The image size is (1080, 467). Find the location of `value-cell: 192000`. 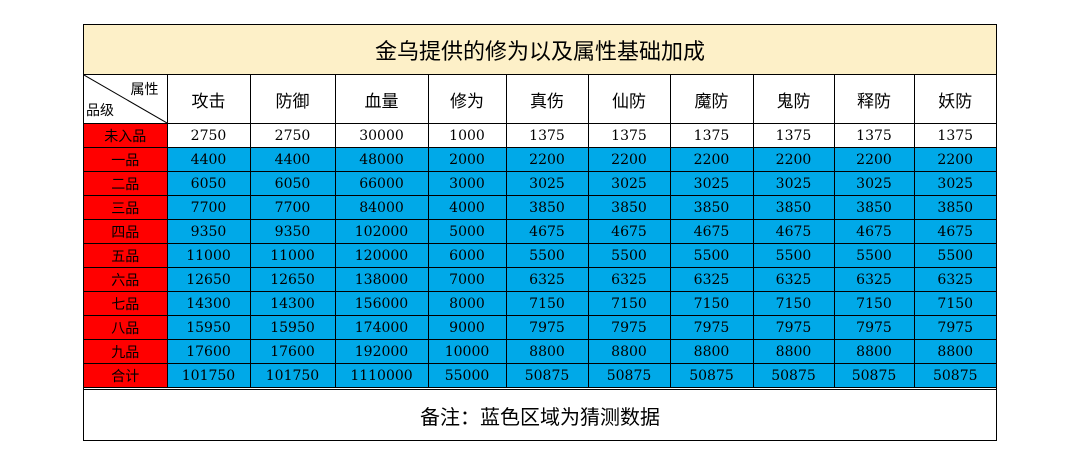

value-cell: 192000 is located at coordinates (381, 351).